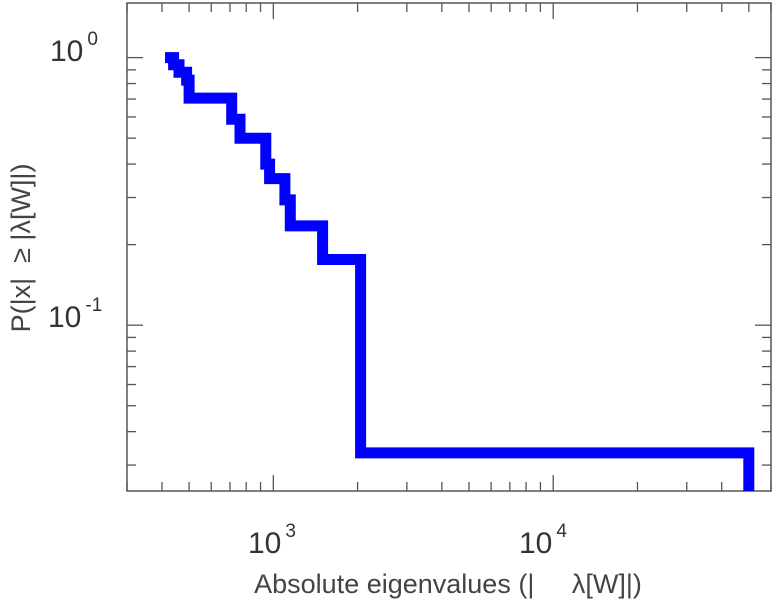 This screenshot has width=775, height=600. I want to click on x-tick-label-1e3: 10 3, so click(272, 540).